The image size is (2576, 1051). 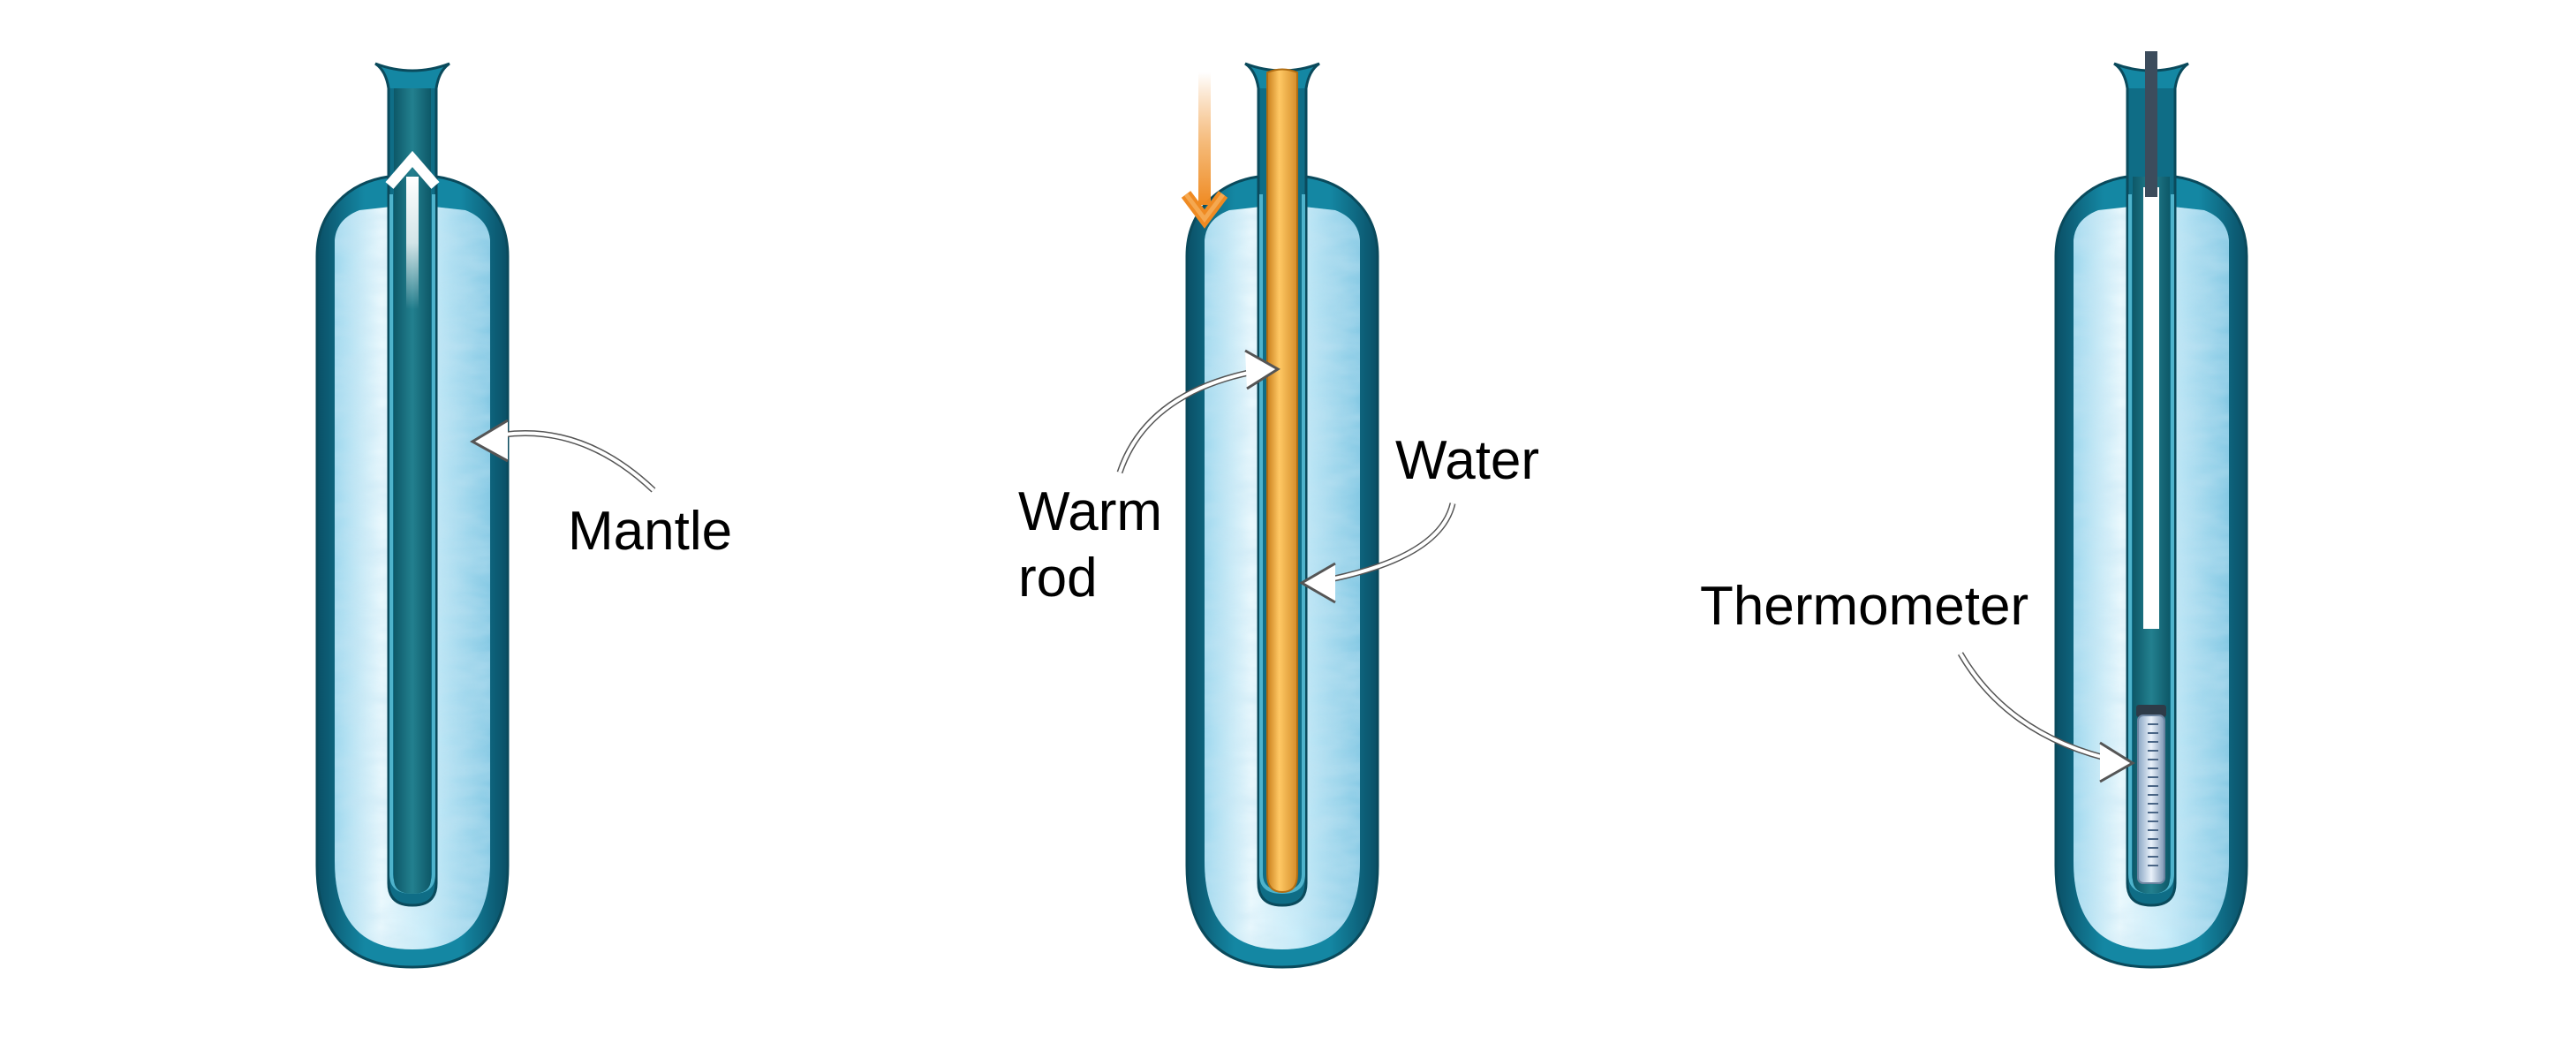 I want to click on up-arrow-icon, so click(x=412, y=229).